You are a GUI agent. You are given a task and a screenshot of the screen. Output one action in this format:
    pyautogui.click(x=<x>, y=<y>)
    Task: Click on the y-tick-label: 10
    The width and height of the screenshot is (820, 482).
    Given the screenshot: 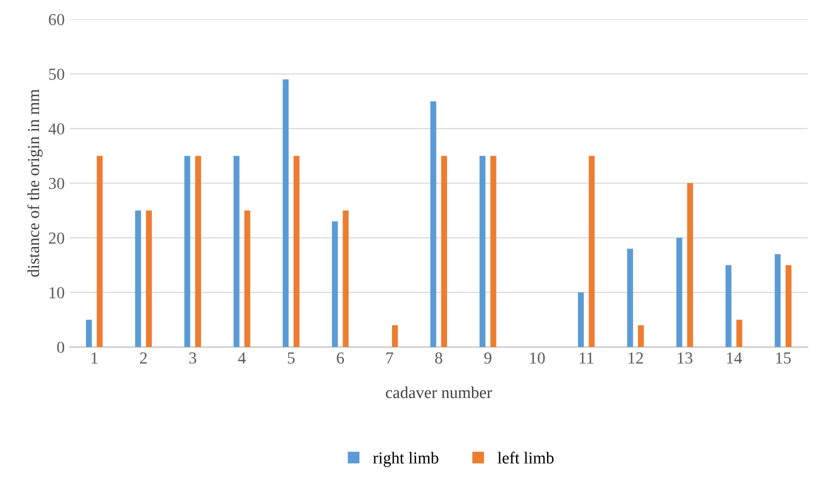 What is the action you would take?
    pyautogui.click(x=57, y=292)
    